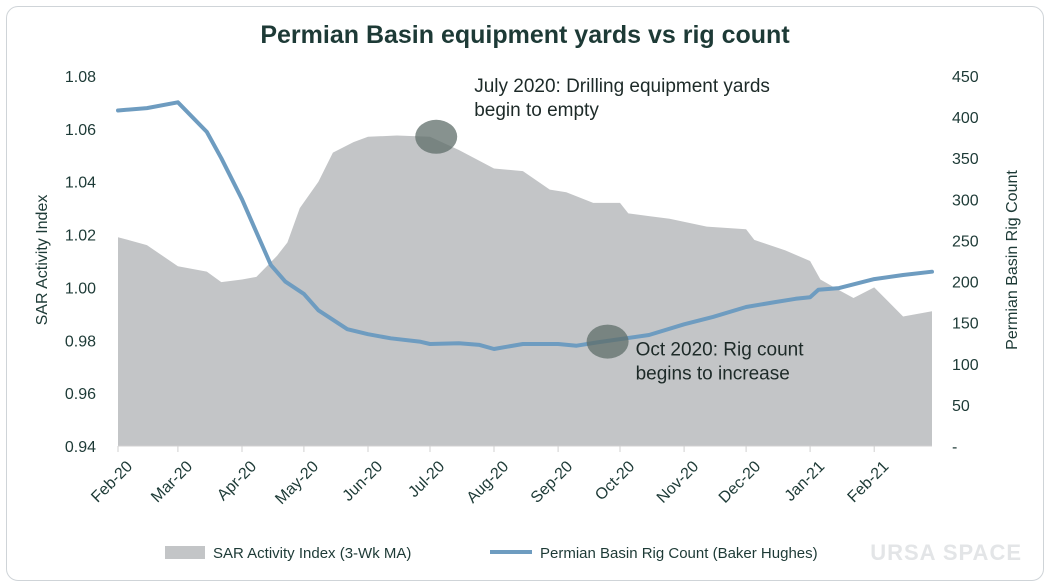  Describe the element at coordinates (954, 447) in the screenshot. I see `y-right-tick-label: -` at that location.